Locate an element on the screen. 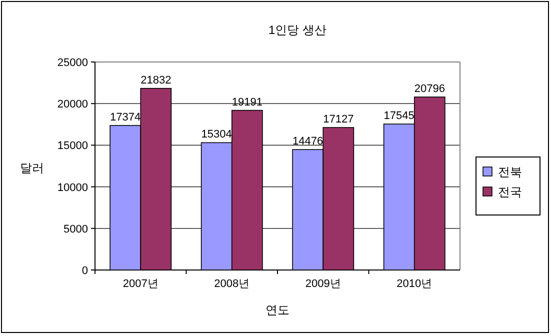  x-tick-label: 2009년 is located at coordinates (323, 284).